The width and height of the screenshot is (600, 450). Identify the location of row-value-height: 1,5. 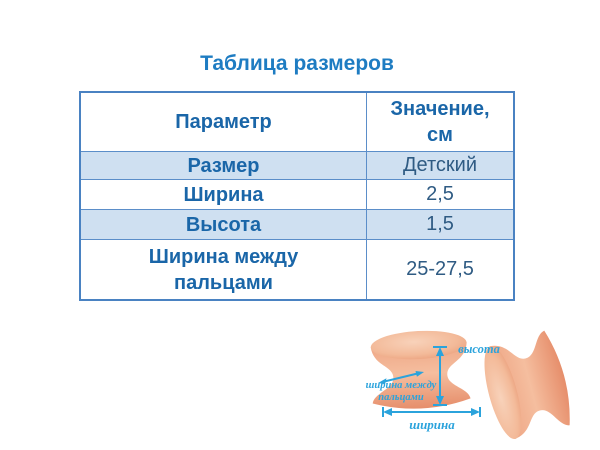
(440, 224).